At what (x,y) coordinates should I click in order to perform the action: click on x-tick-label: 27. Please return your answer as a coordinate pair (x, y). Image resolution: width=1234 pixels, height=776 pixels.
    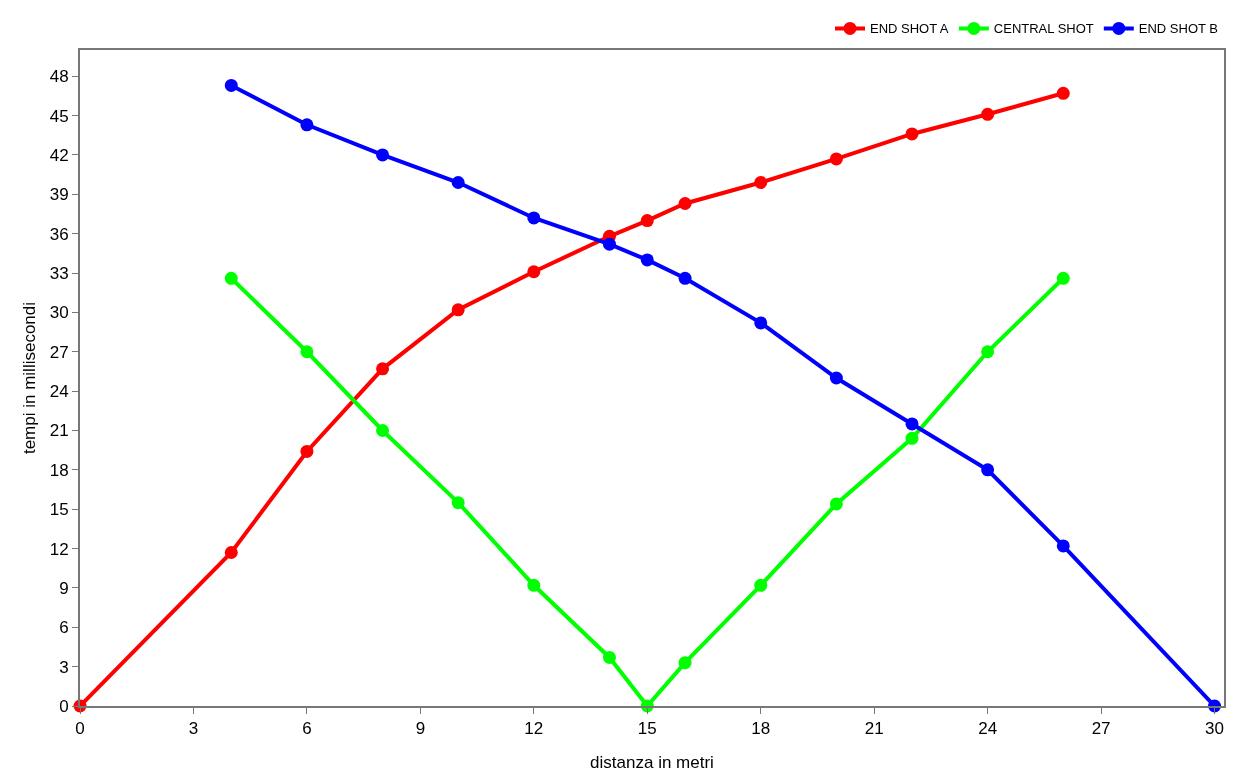
    Looking at the image, I should click on (1101, 729).